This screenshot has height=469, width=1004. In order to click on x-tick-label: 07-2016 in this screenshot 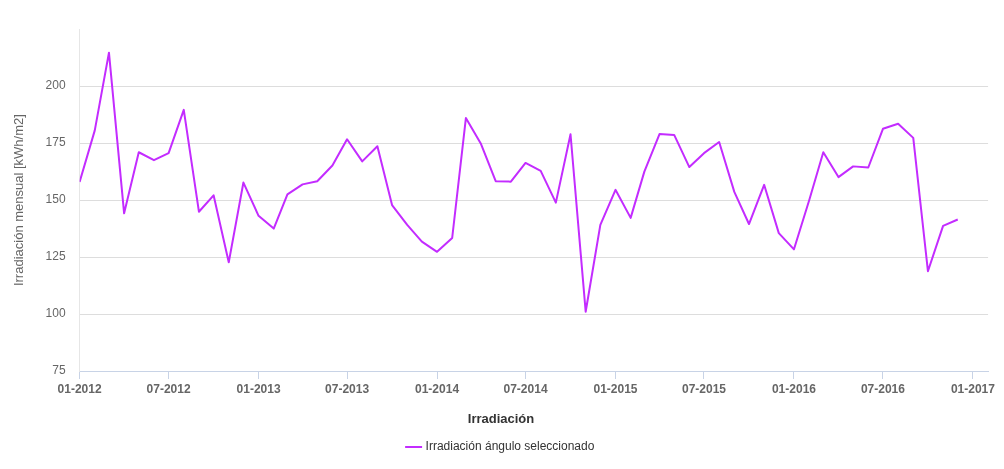, I will do `click(883, 388)`.